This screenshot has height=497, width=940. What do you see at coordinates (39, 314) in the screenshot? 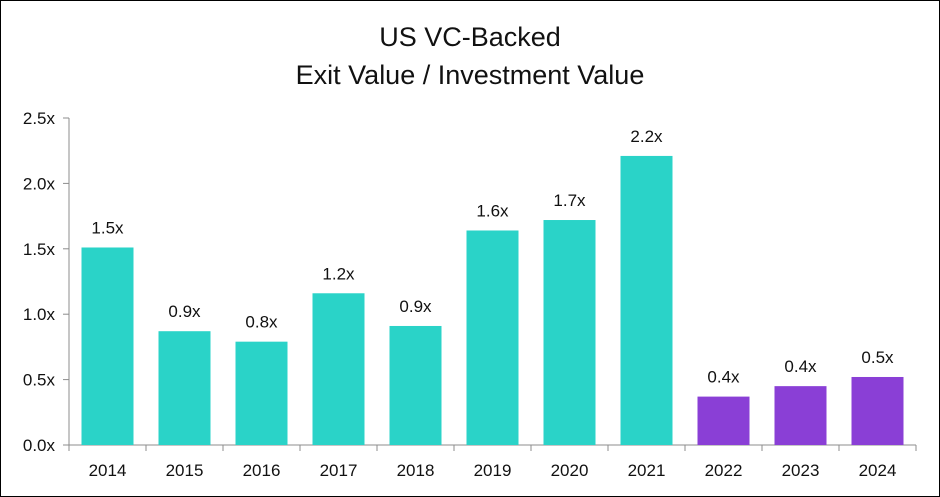
I see `y-tick-label: 1.0x` at bounding box center [39, 314].